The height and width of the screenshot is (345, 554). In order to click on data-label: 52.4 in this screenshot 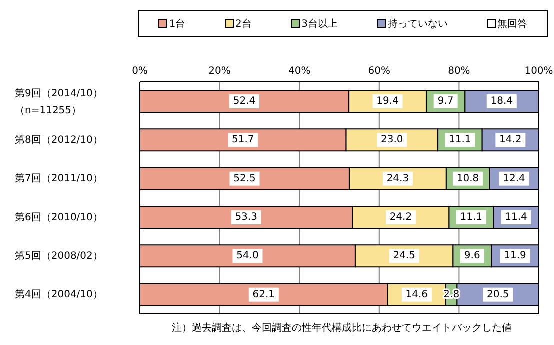, I will do `click(244, 102)`.